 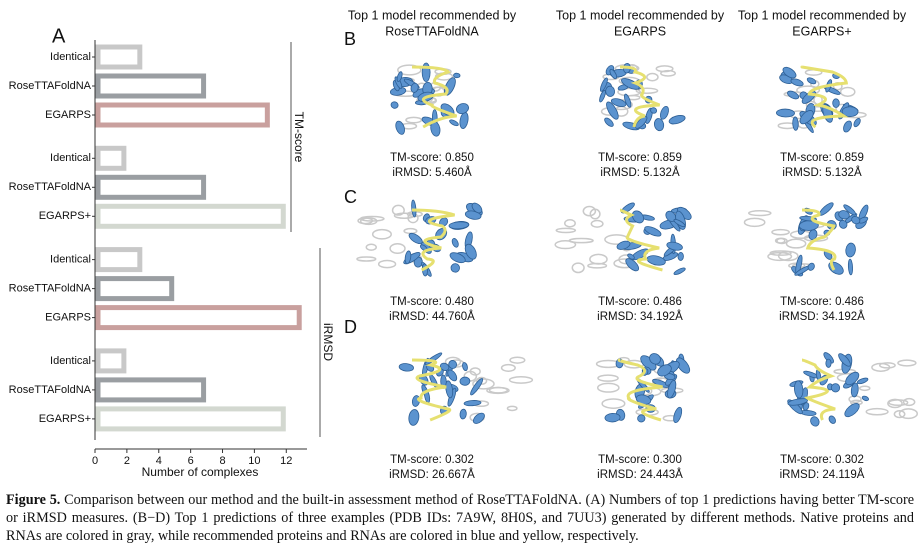 I want to click on score-label: iRMSD: 34.192Å, so click(x=640, y=316).